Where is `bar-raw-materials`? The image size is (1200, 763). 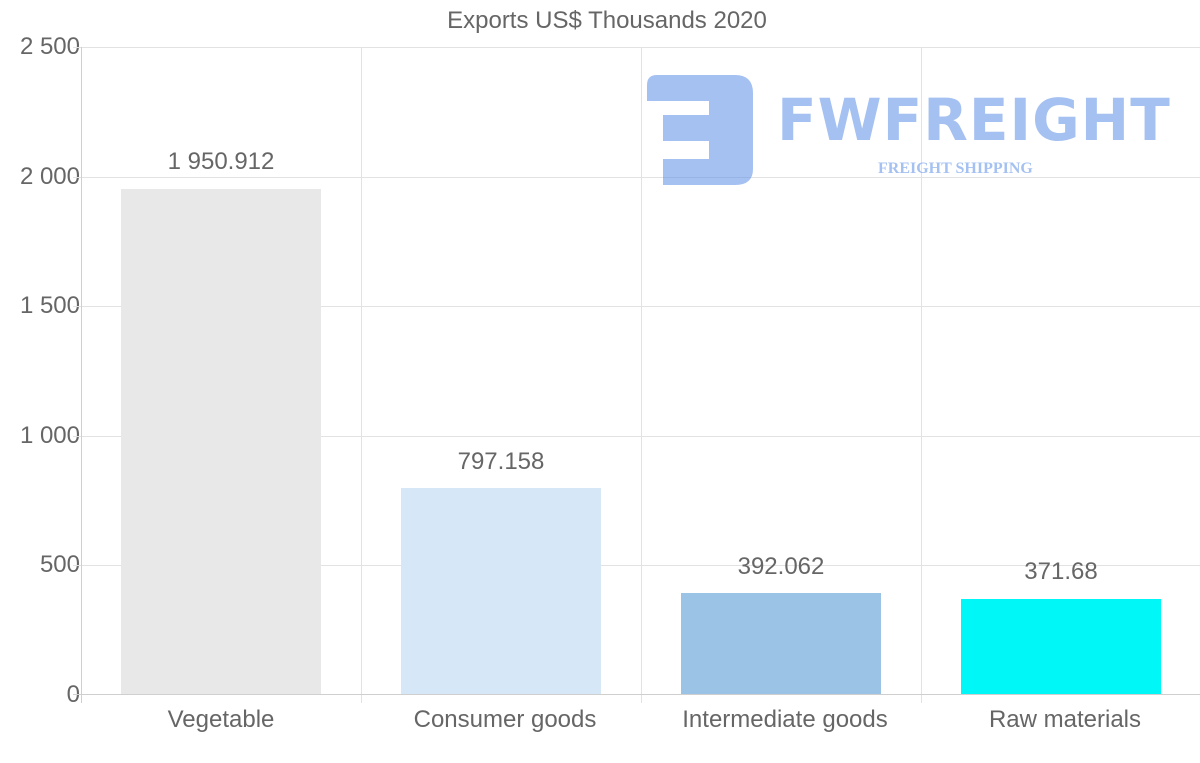
bar-raw-materials is located at coordinates (1061, 646).